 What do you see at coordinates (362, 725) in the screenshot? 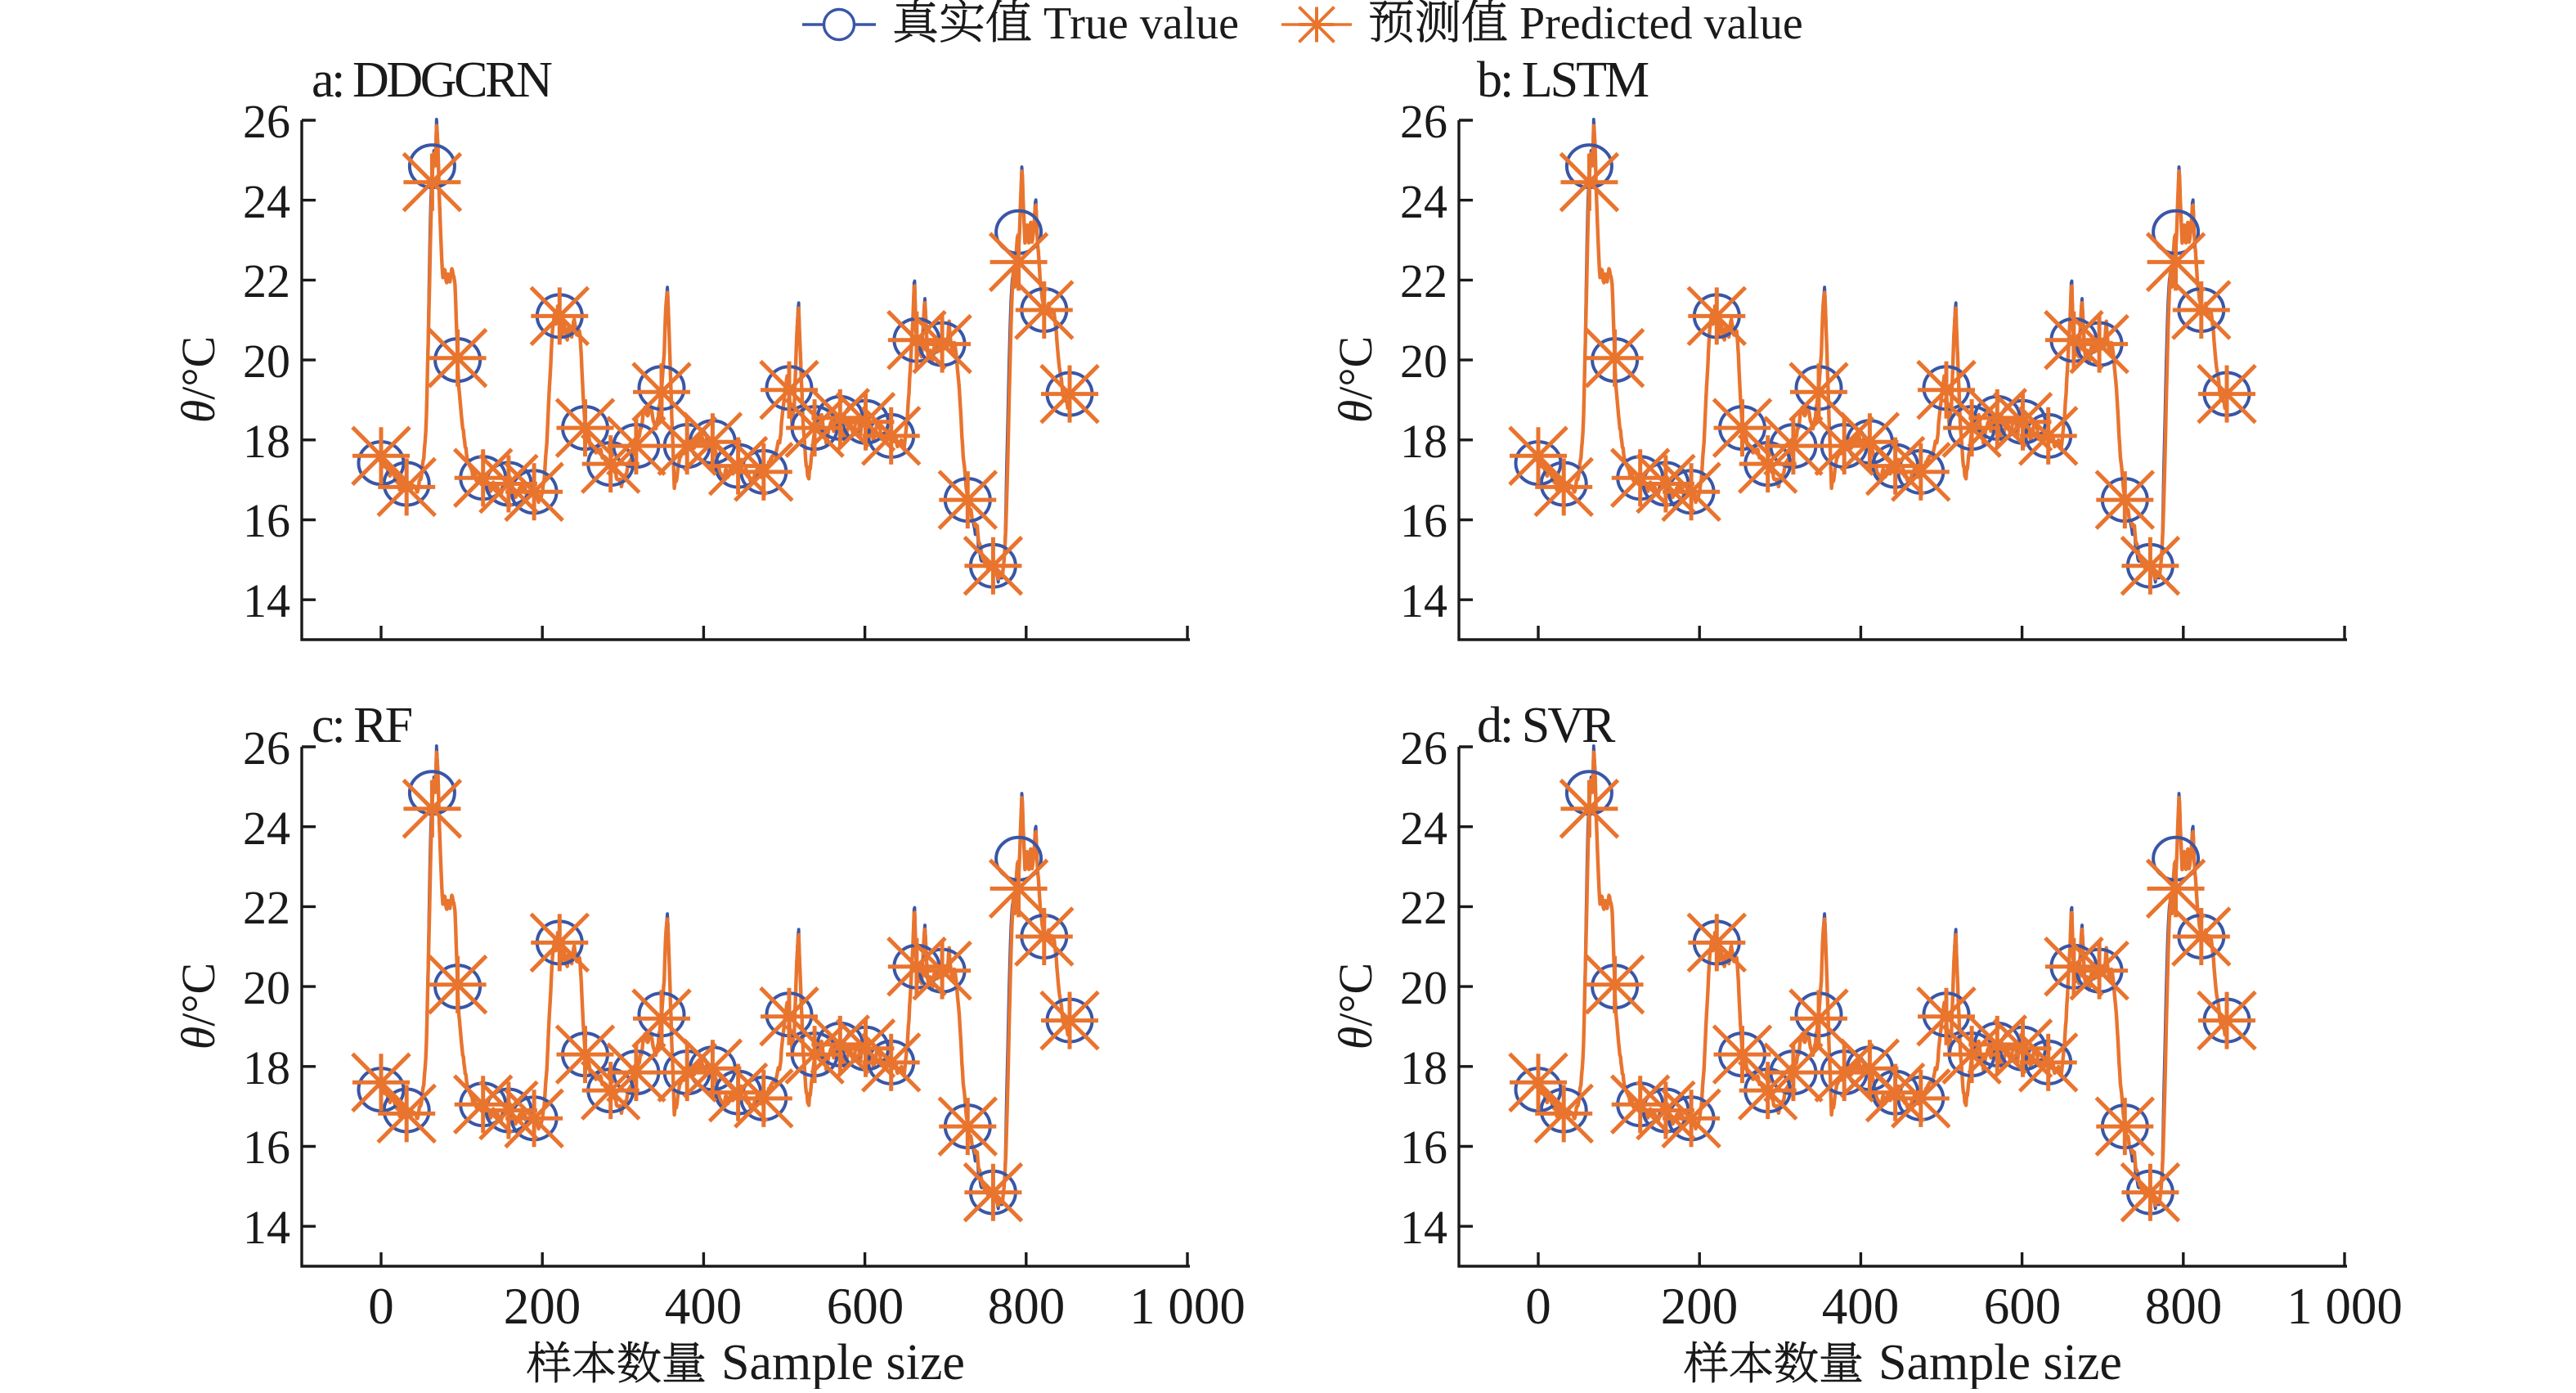
I see `svg-text: c: RF` at bounding box center [362, 725].